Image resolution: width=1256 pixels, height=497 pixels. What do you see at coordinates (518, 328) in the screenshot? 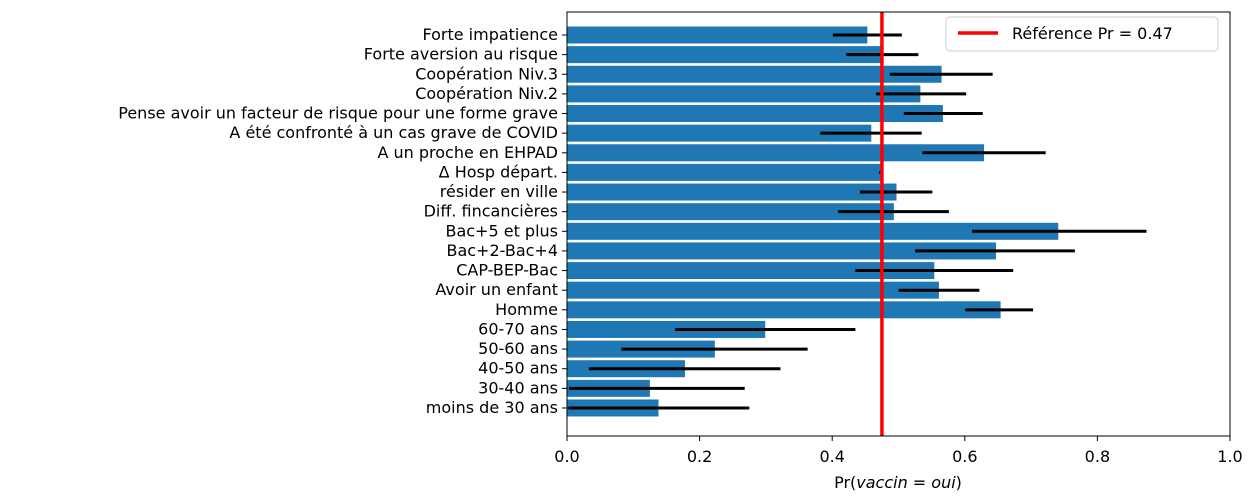
I see `y-tick-label: 60-70 ans` at bounding box center [518, 328].